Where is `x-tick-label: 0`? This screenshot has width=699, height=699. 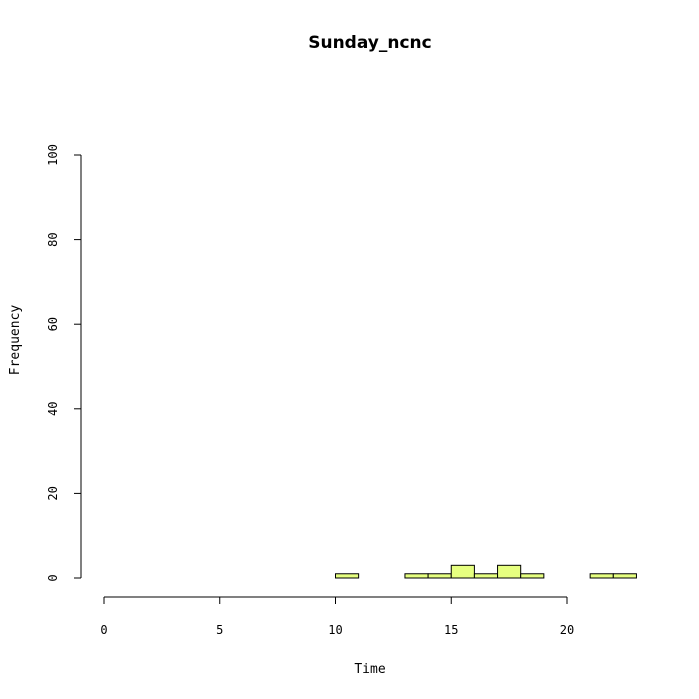 x-tick-label: 0 is located at coordinates (103, 630).